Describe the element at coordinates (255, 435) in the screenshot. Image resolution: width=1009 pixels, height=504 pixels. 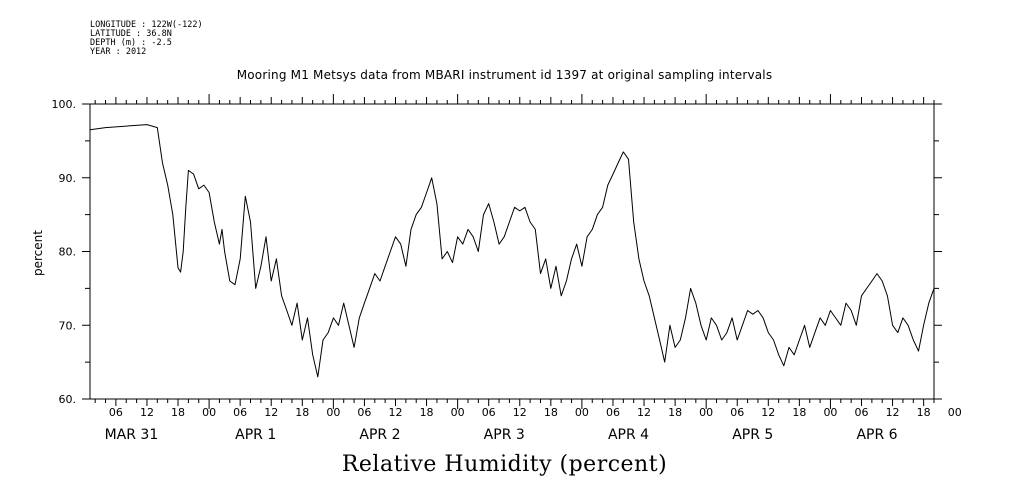
I see `x-day-label: APR 1` at that location.